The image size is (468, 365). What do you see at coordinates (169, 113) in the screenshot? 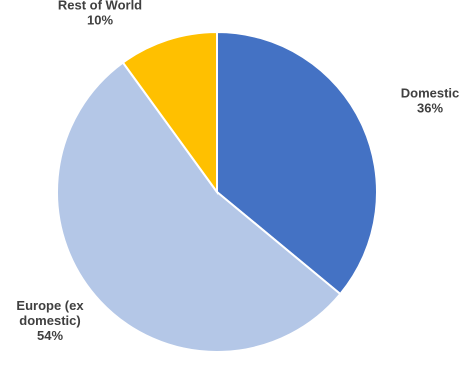
I see `pie-slice-rest-of-world` at bounding box center [169, 113].